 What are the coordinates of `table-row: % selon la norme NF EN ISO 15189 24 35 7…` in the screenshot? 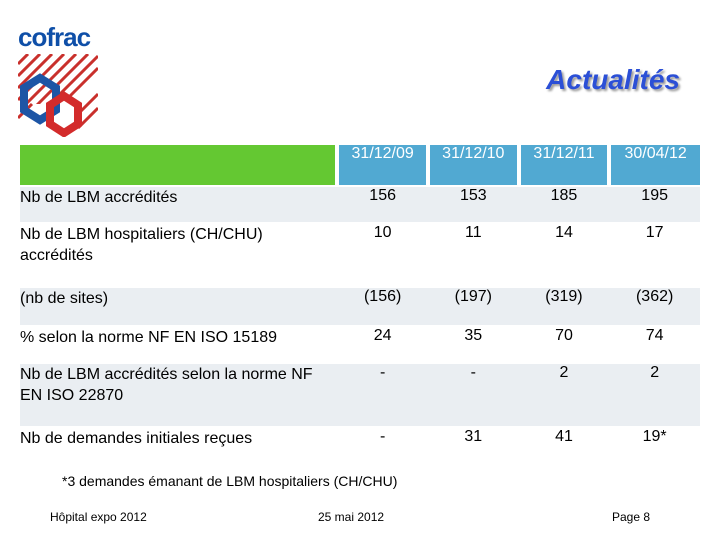 It's located at (360, 344).